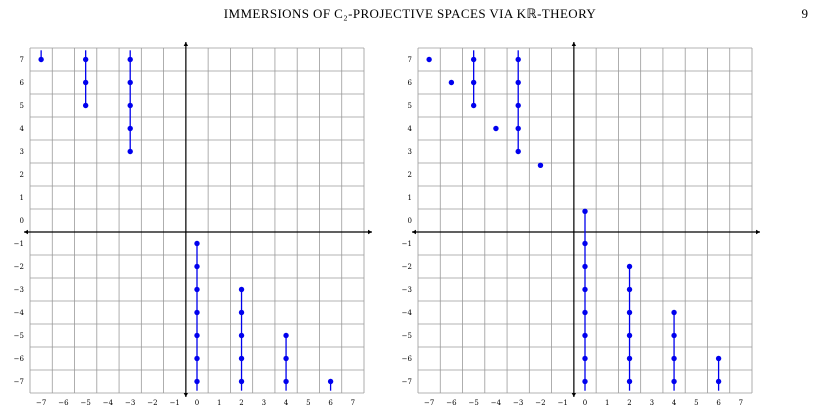  I want to click on right-y-tick-label: −5, so click(407, 336).